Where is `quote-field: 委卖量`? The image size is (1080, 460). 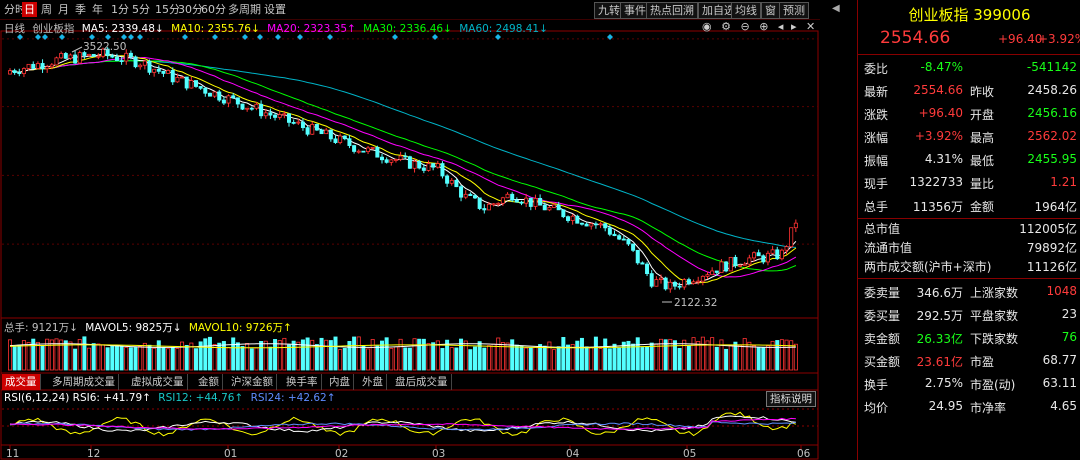 quote-field: 委卖量 is located at coordinates (882, 293).